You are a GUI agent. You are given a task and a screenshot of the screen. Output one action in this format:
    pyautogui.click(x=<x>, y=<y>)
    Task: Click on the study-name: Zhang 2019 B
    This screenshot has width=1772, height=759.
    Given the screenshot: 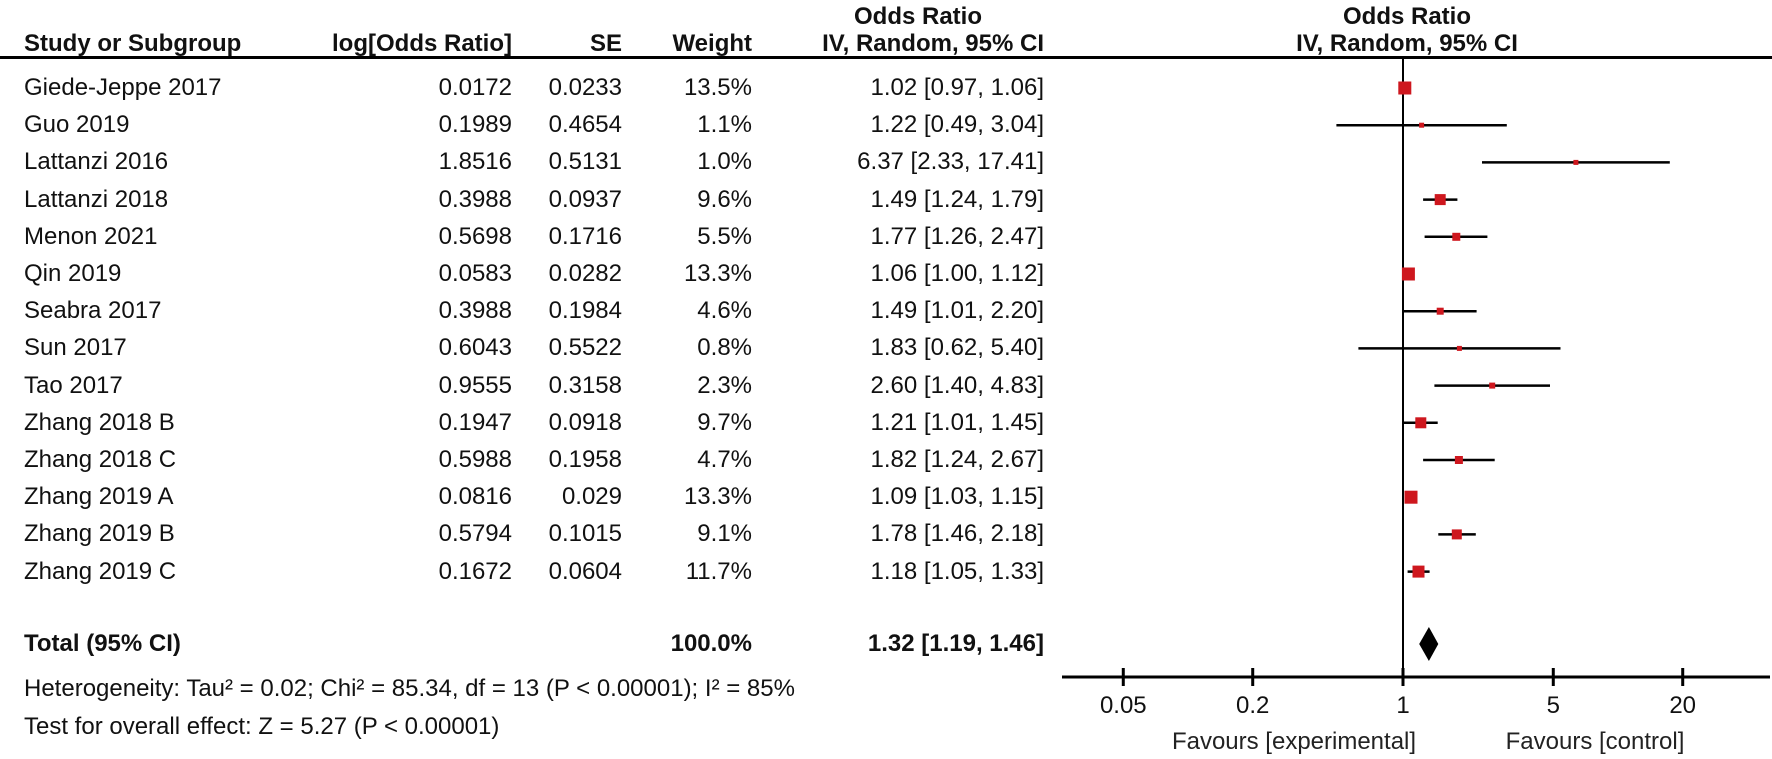 What is the action you would take?
    pyautogui.click(x=99, y=534)
    